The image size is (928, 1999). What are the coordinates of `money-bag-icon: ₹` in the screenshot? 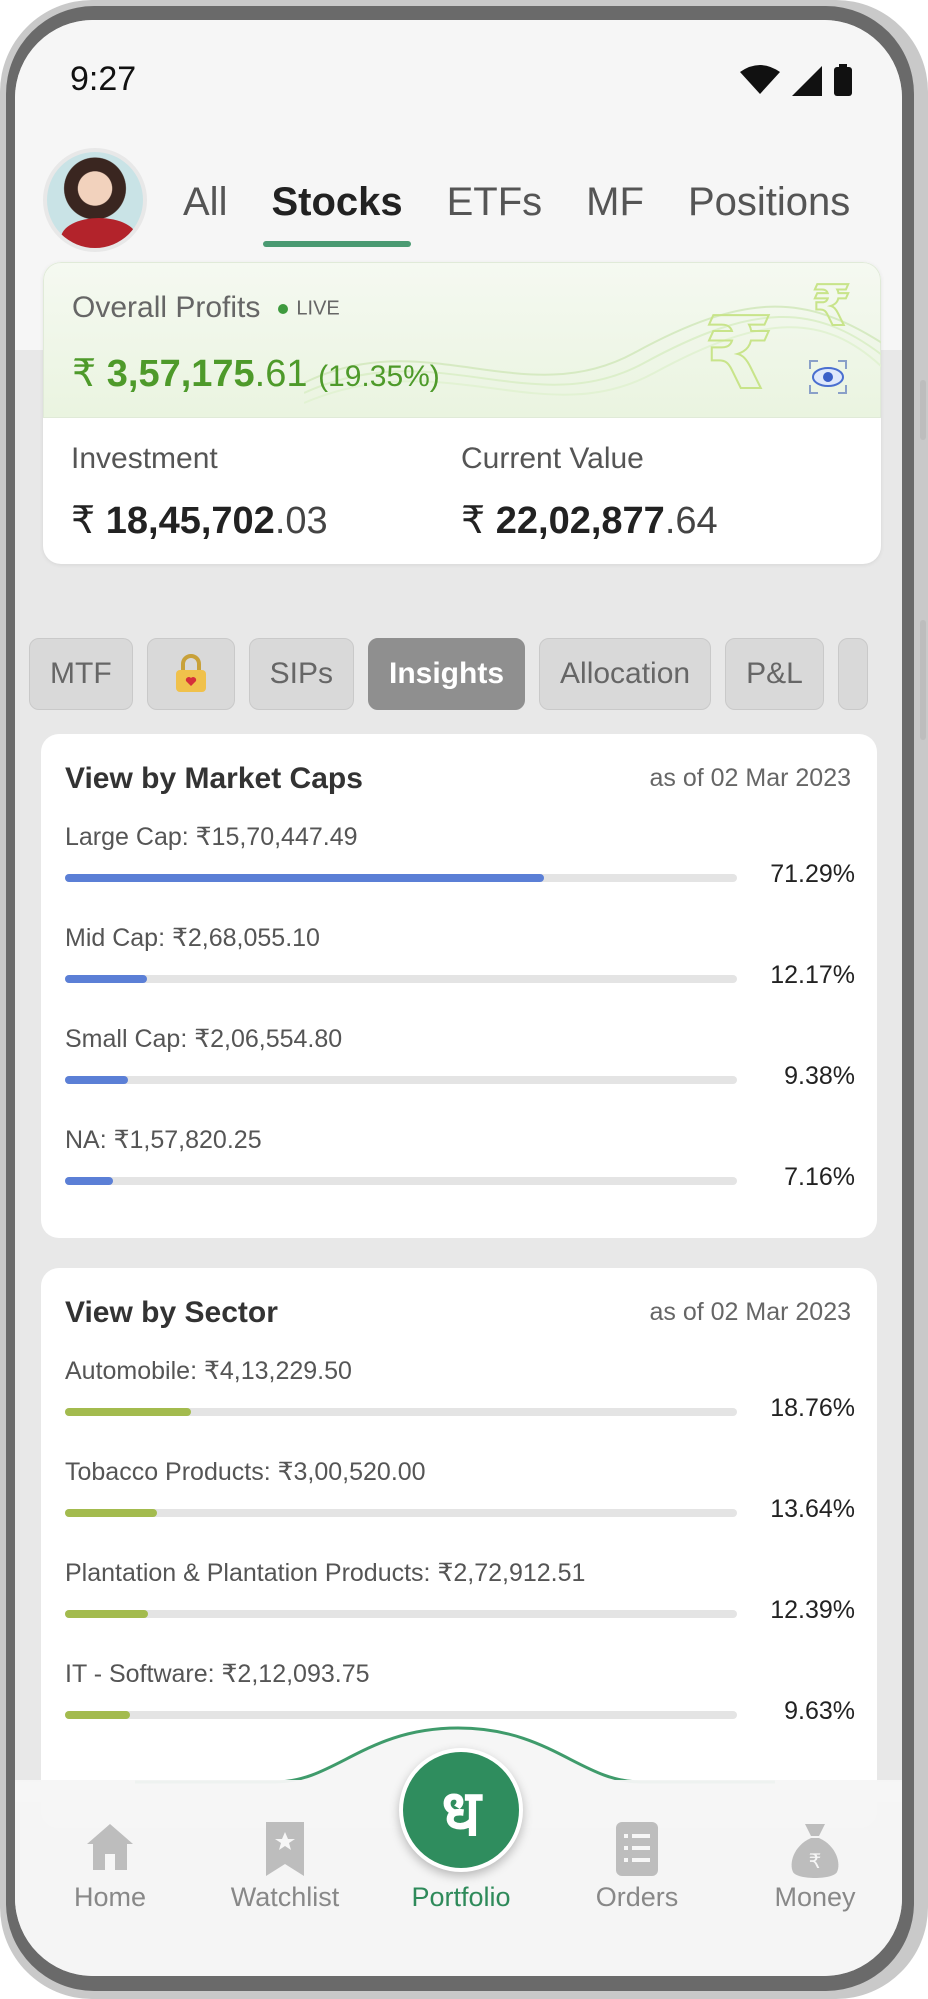 It's located at (815, 1851).